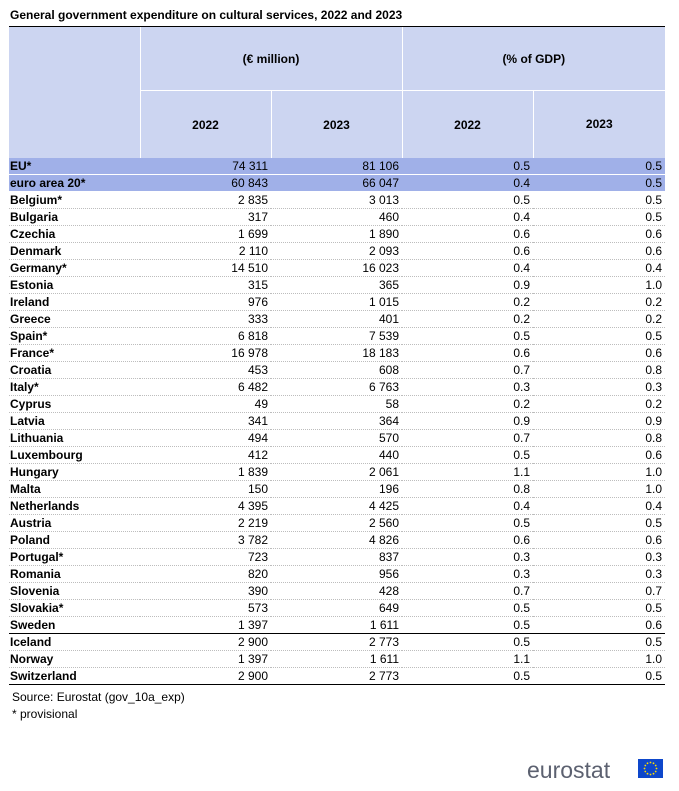  Describe the element at coordinates (205, 285) in the screenshot. I see `value-million-2022: 315` at that location.